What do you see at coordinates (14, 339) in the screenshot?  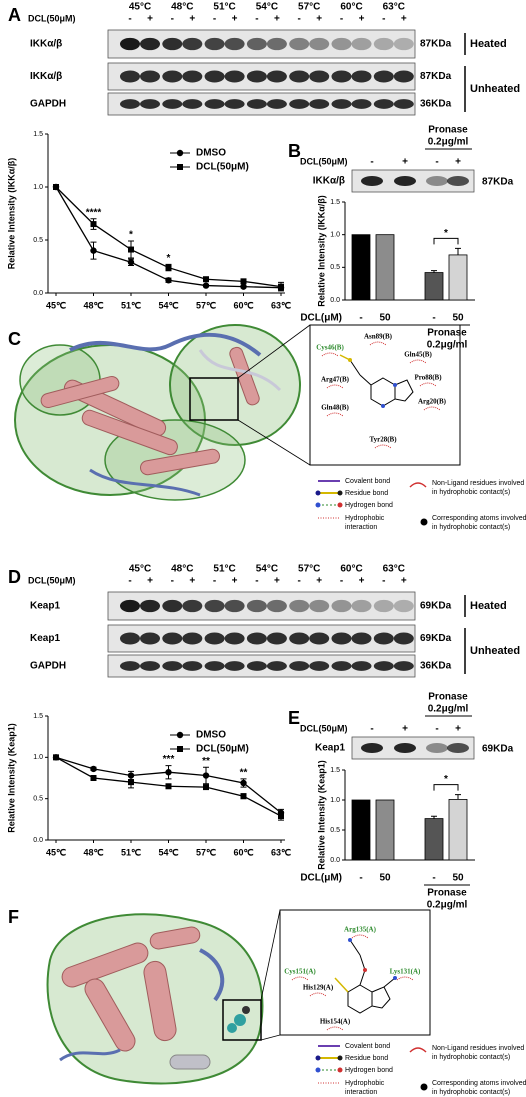 I see `panel-letter: C` at bounding box center [14, 339].